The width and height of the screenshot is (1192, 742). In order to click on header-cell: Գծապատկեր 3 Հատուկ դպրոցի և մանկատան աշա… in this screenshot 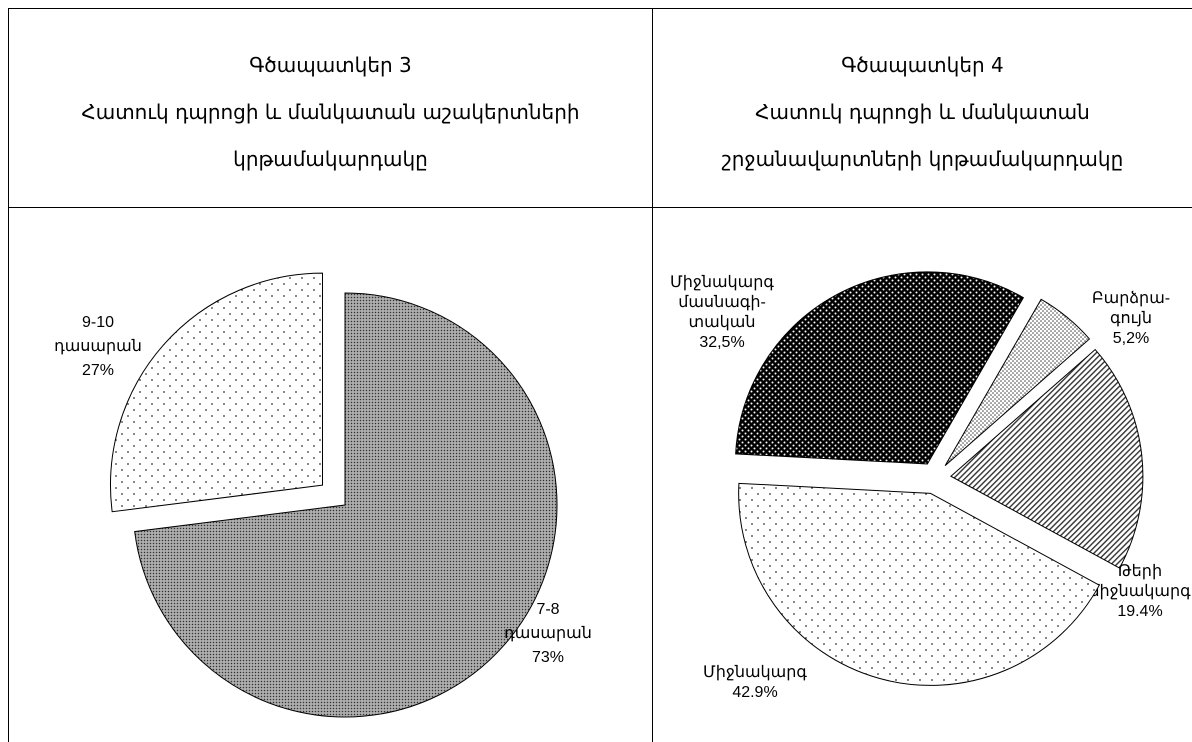, I will do `click(330, 107)`.